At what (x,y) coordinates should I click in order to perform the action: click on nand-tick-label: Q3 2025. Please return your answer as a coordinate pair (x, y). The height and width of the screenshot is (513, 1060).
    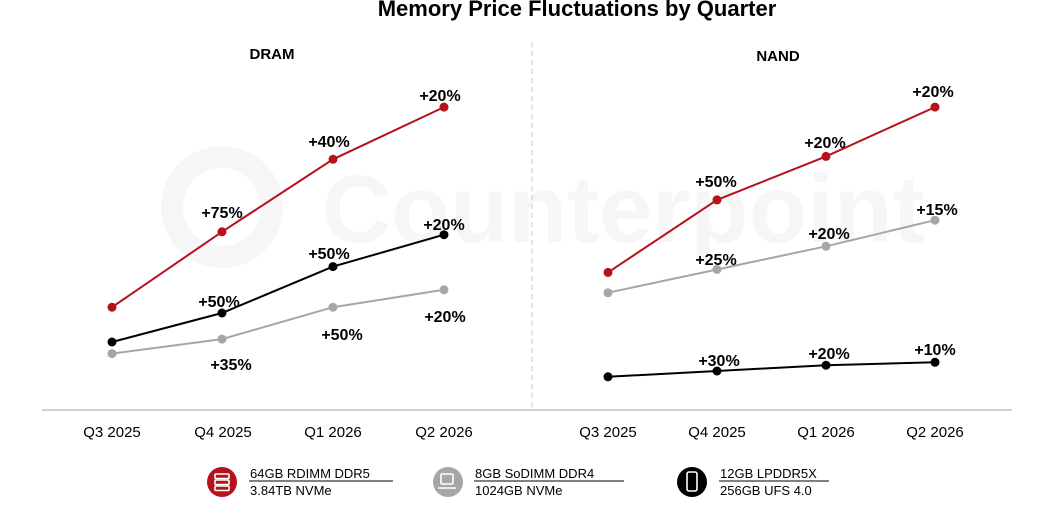
    Looking at the image, I should click on (608, 432).